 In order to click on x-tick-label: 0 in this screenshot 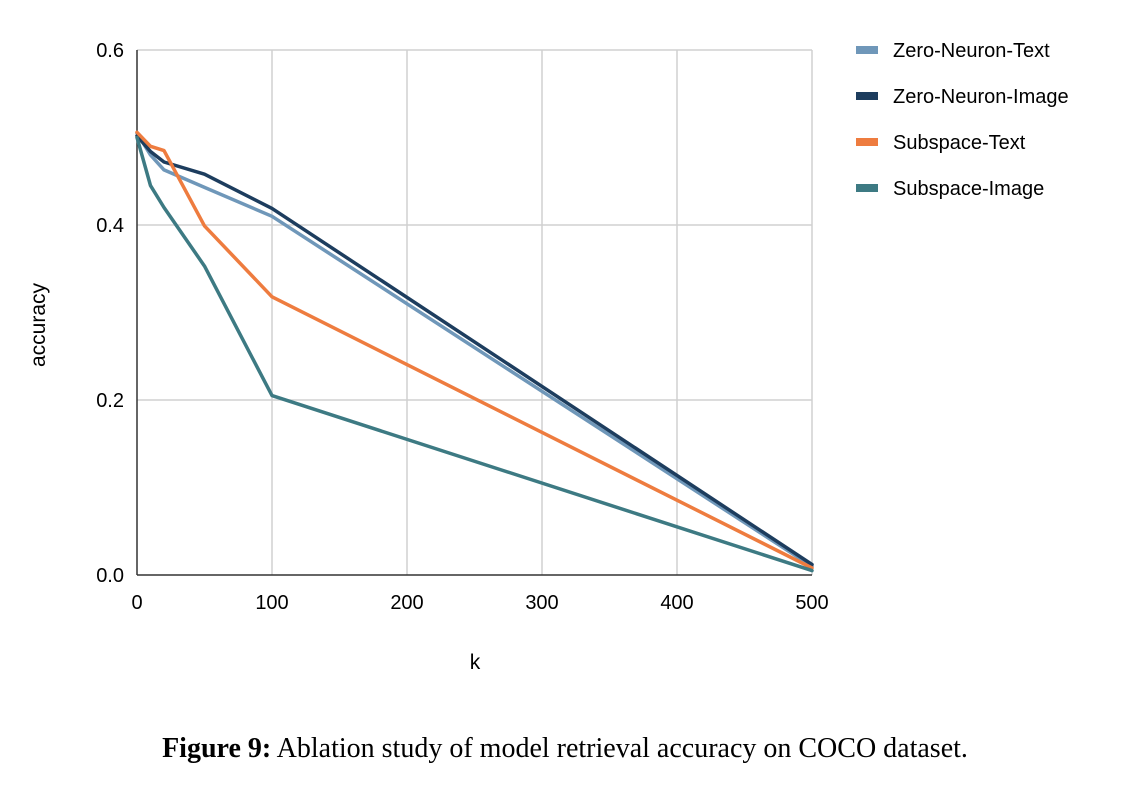, I will do `click(136, 603)`.